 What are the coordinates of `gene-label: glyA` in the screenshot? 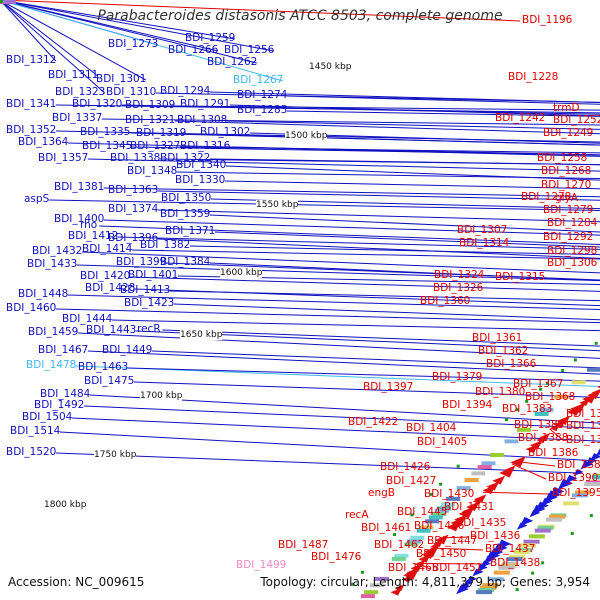 It's located at (566, 198).